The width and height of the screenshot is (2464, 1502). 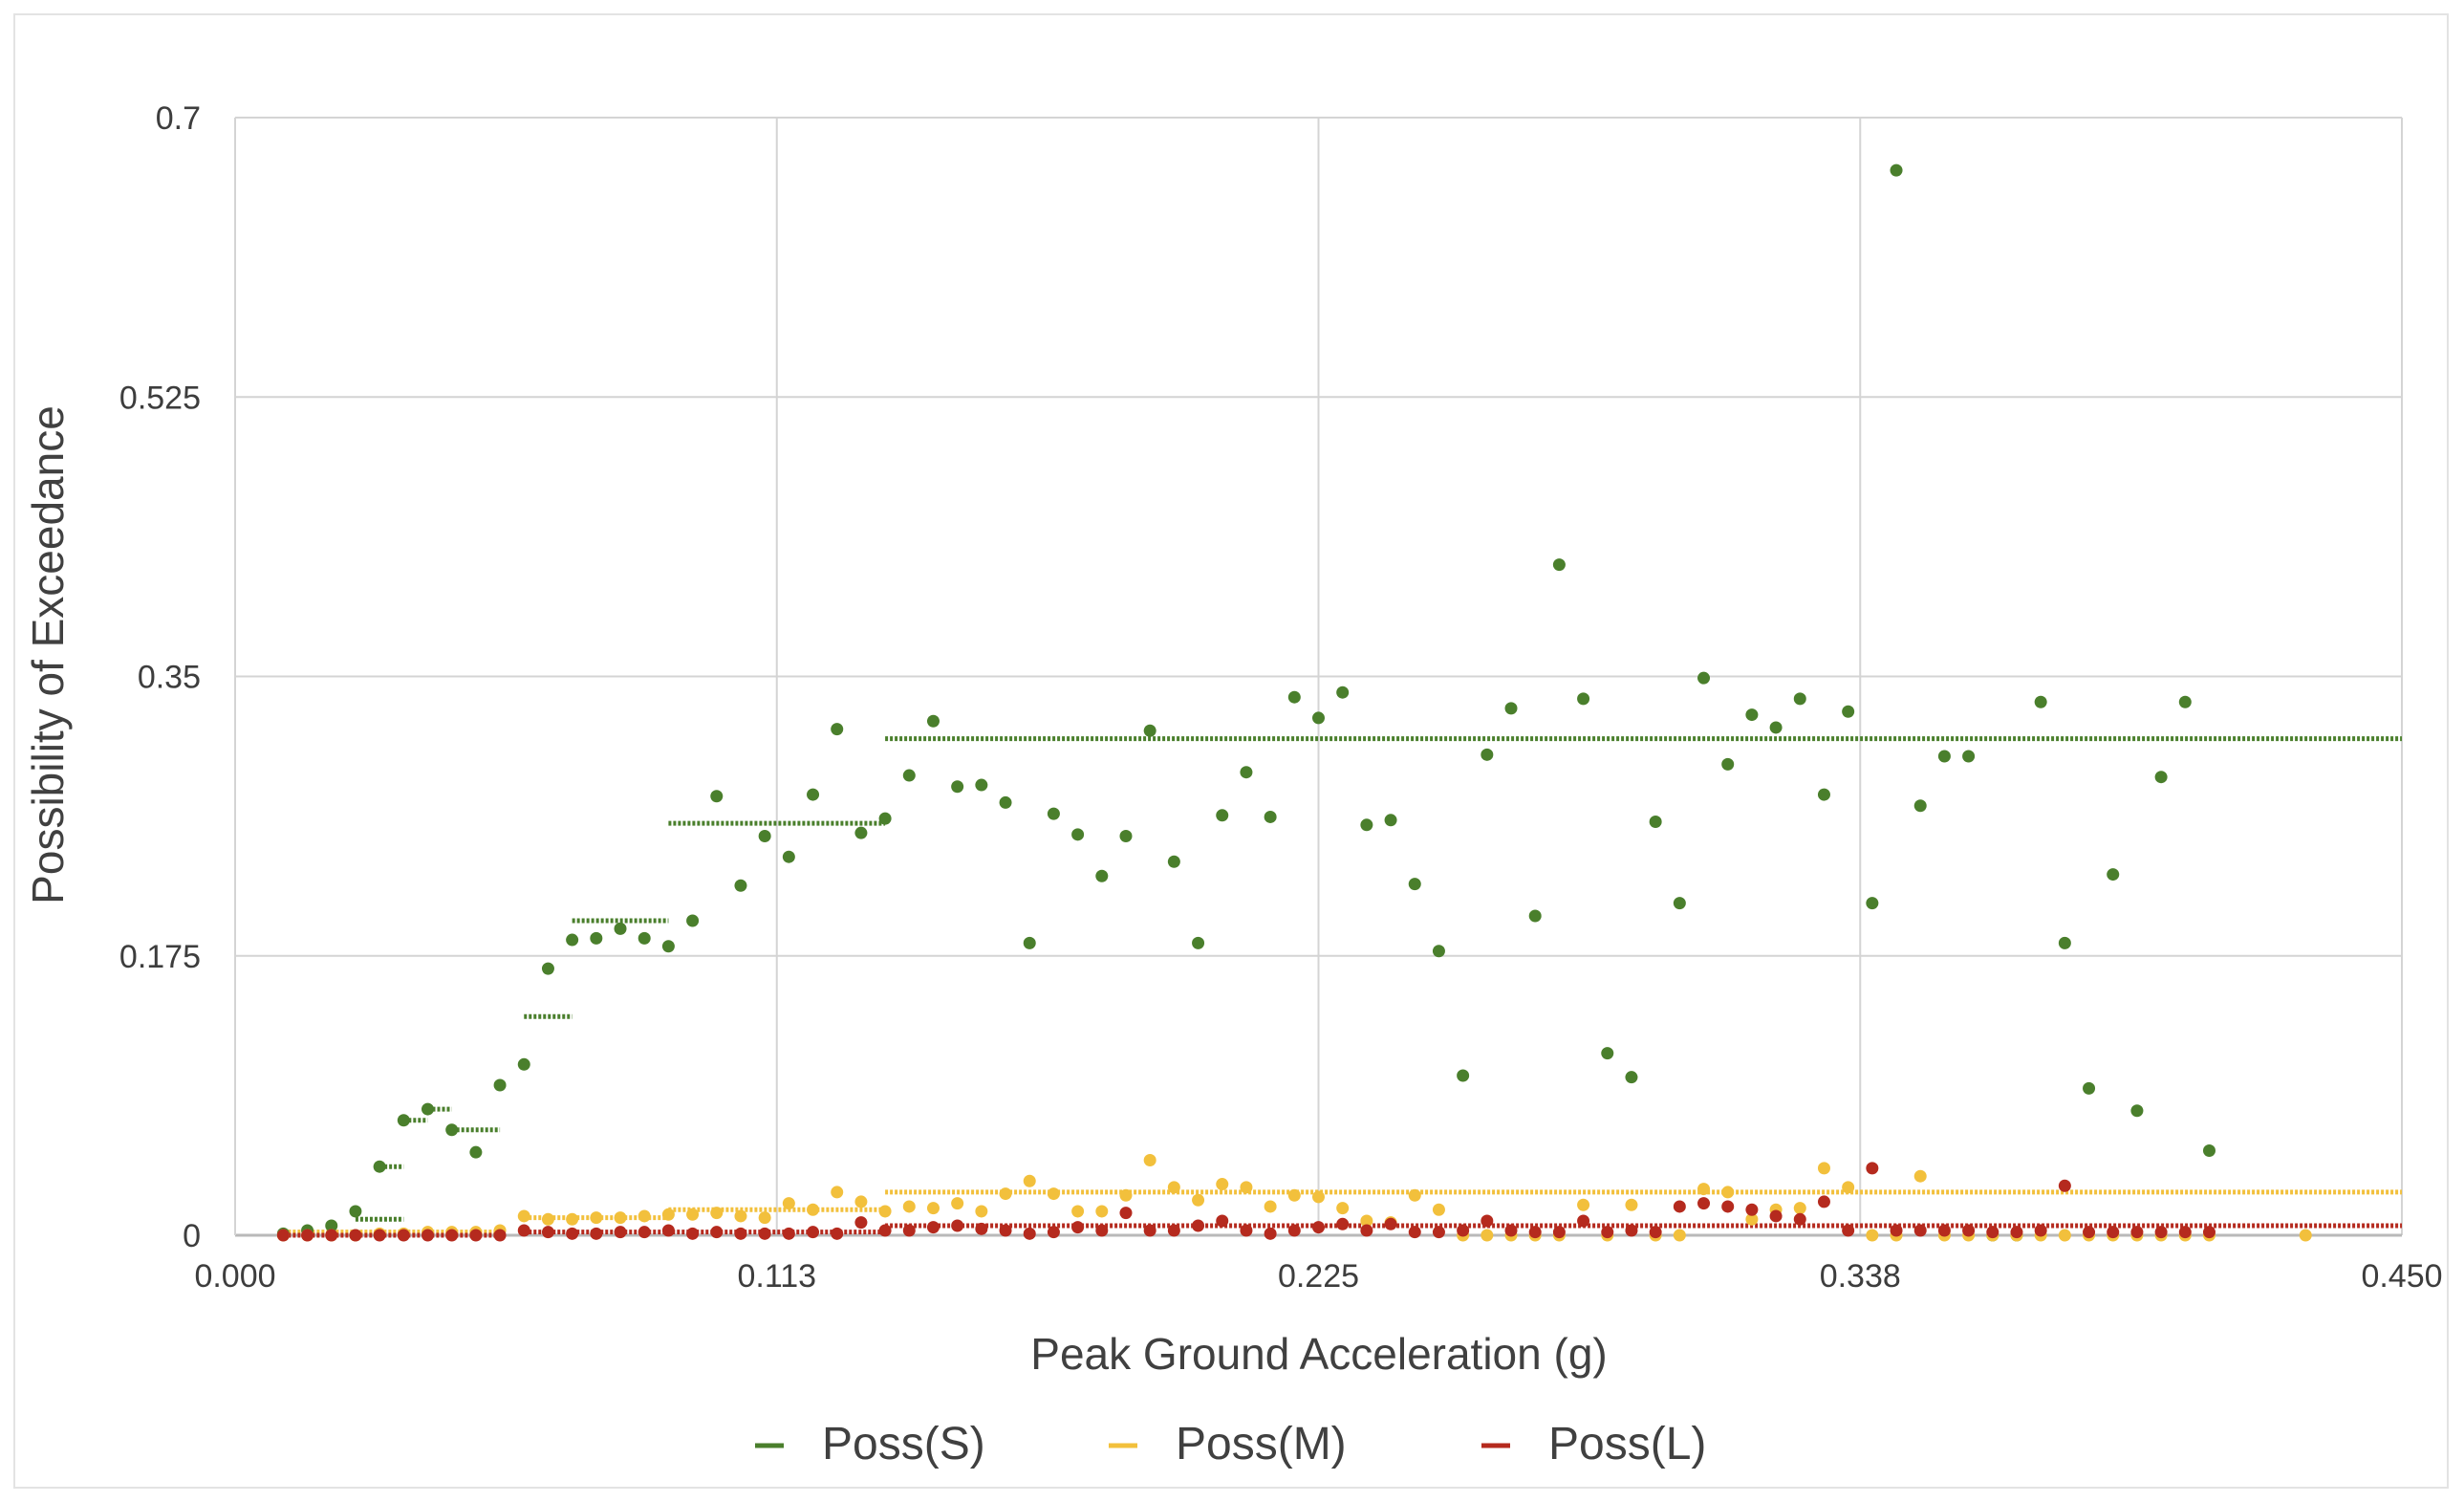 What do you see at coordinates (1262, 1444) in the screenshot?
I see `legend-label: Poss(M)` at bounding box center [1262, 1444].